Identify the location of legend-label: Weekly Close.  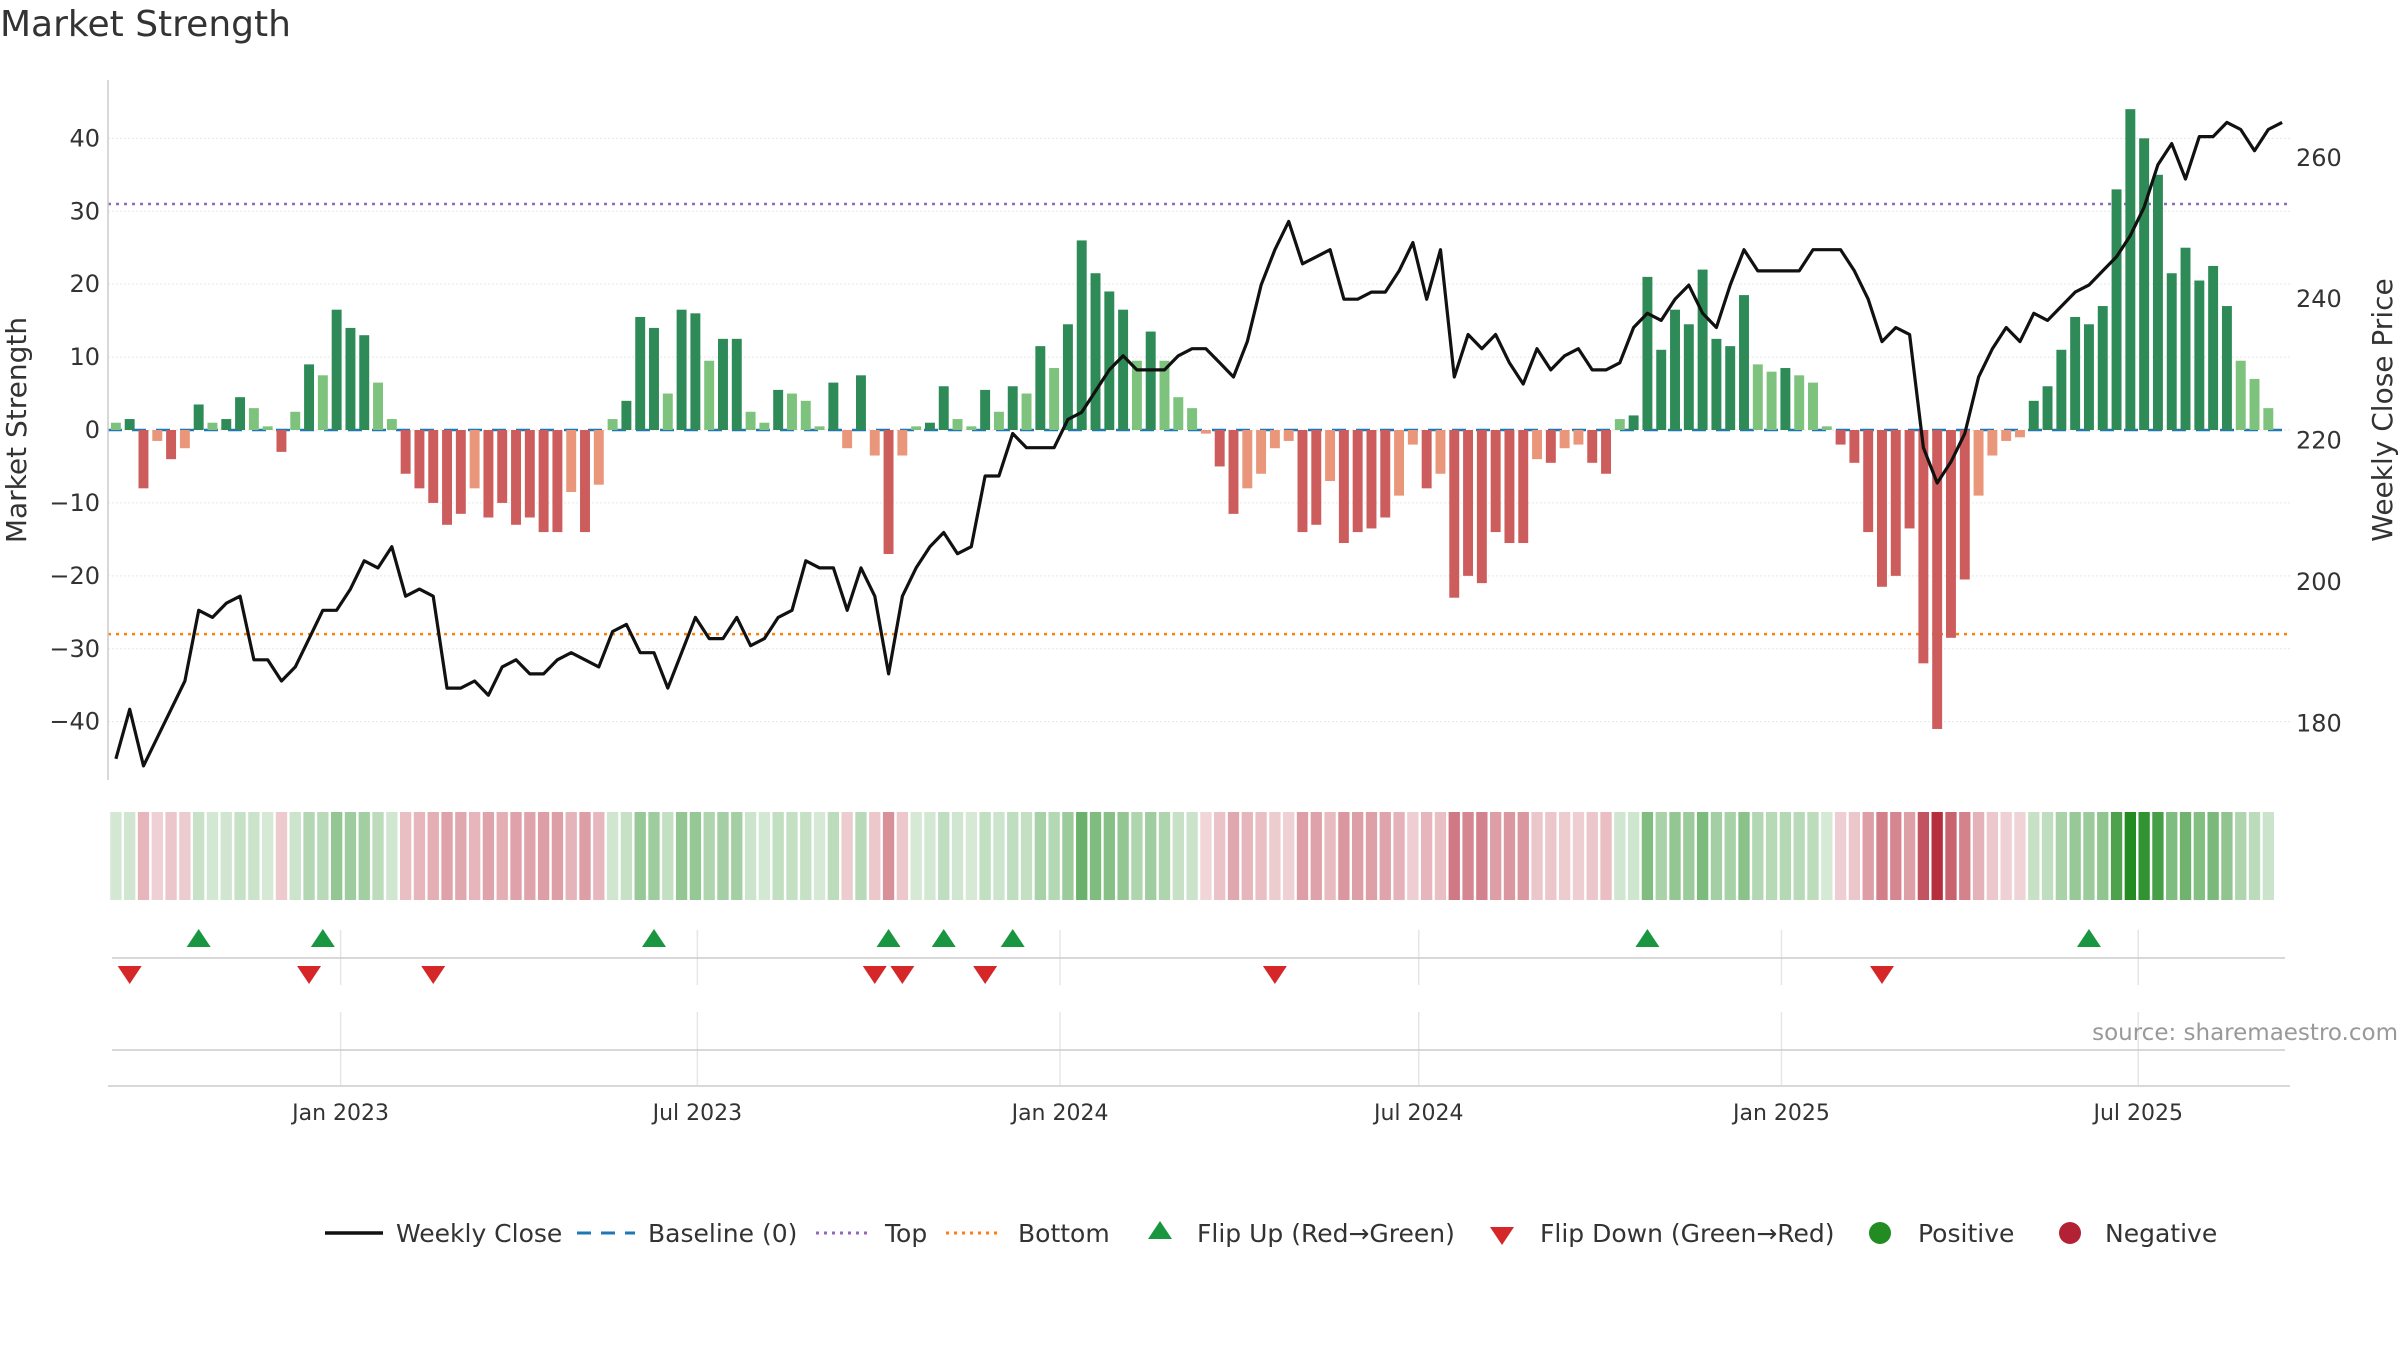
(479, 1233).